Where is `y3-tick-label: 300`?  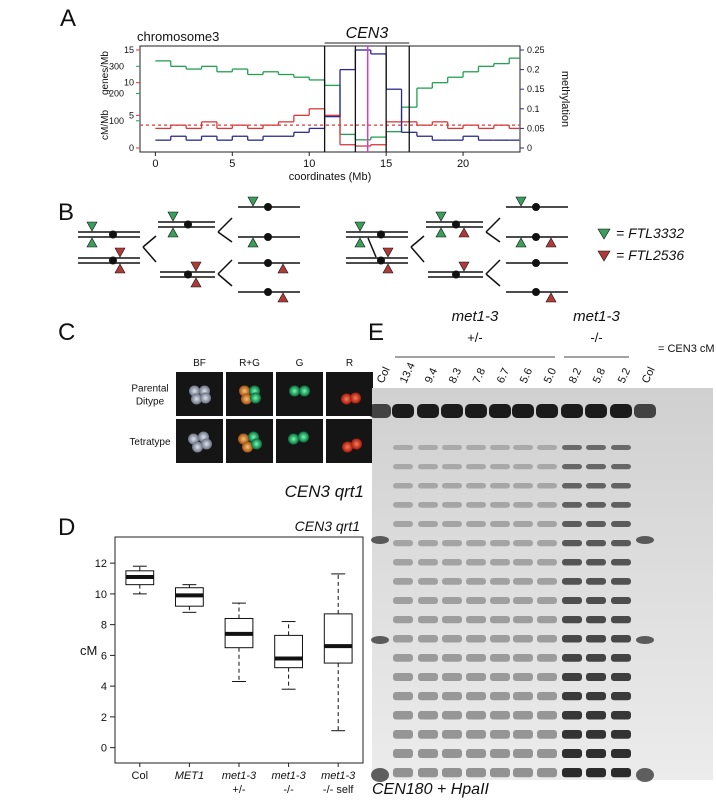
y3-tick-label: 300 is located at coordinates (116, 66).